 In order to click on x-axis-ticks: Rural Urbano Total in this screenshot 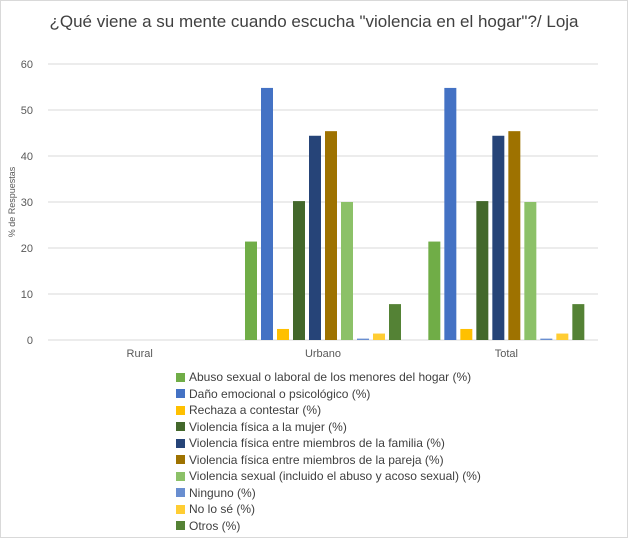, I will do `click(322, 354)`.